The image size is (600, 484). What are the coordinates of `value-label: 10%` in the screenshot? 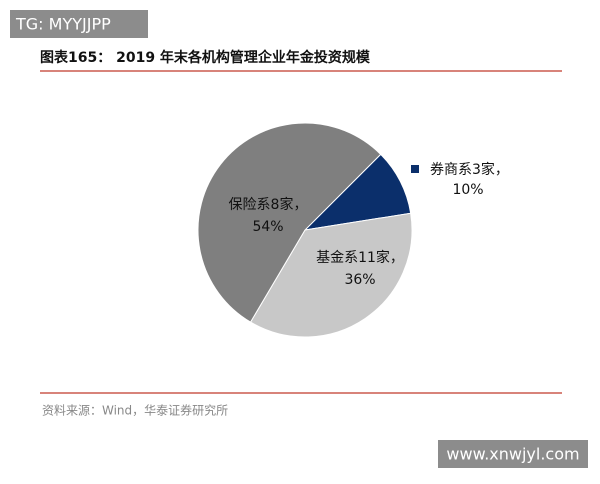 It's located at (467, 190).